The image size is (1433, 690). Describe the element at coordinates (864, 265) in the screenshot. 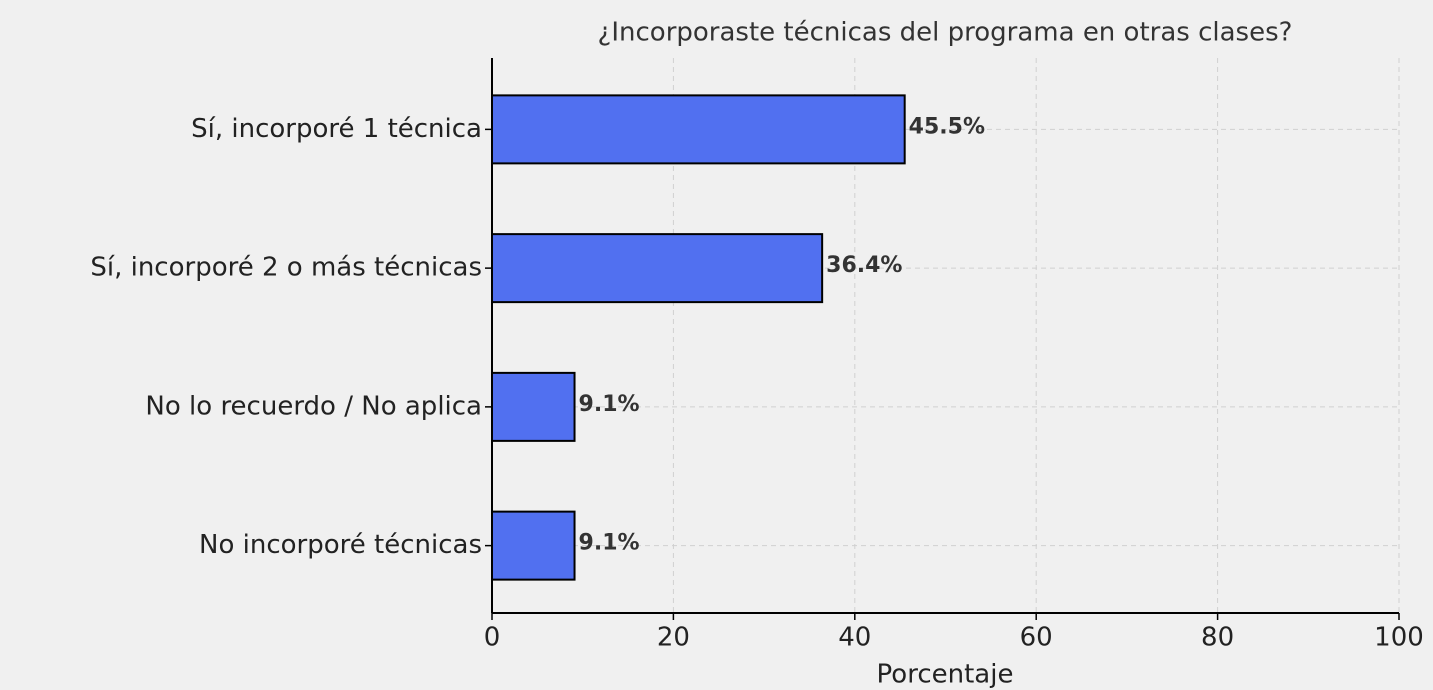

I see `data-label: 36.4%` at that location.